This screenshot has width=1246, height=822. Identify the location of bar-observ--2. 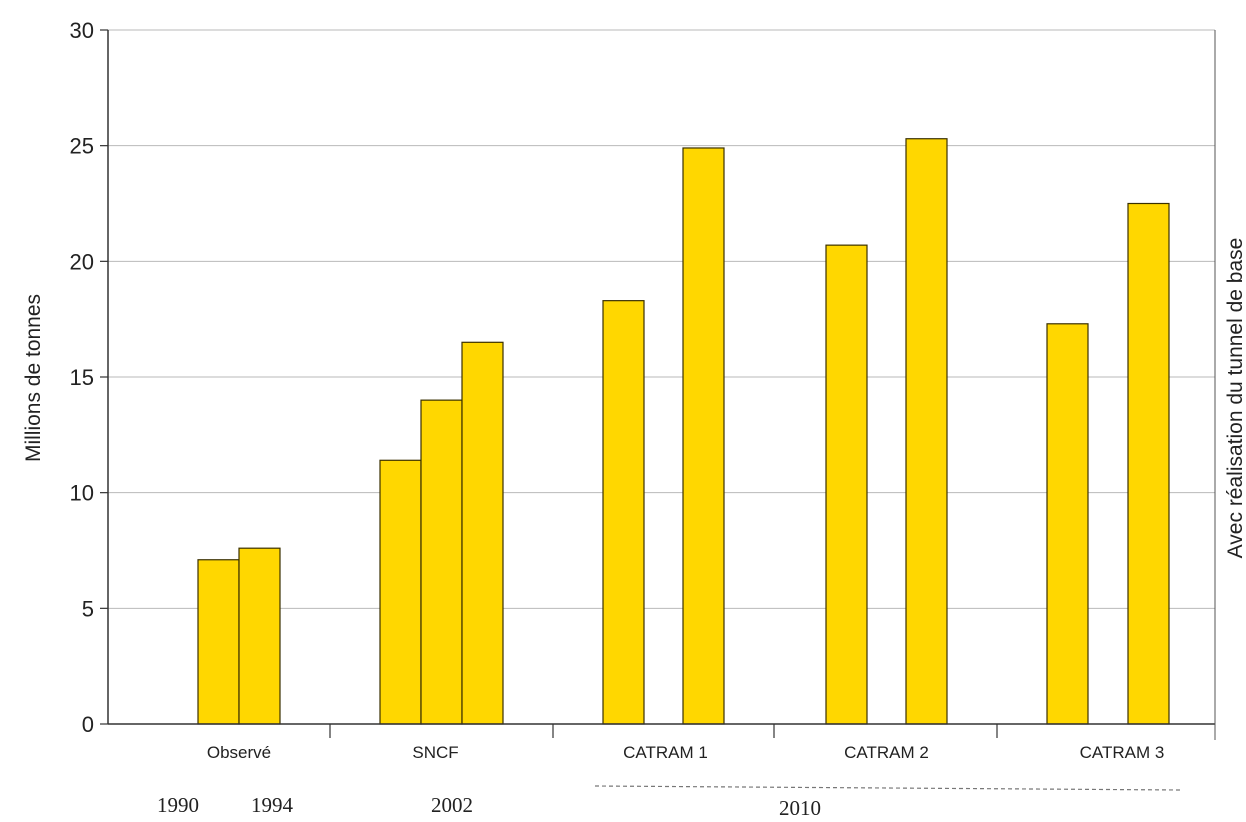
(259, 636).